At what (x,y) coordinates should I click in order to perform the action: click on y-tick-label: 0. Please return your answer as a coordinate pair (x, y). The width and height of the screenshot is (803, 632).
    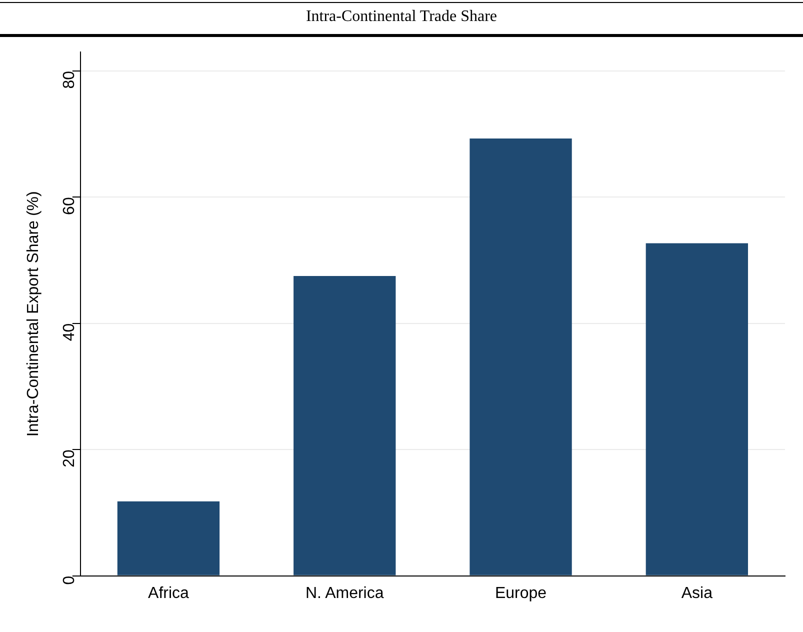
    Looking at the image, I should click on (69, 580).